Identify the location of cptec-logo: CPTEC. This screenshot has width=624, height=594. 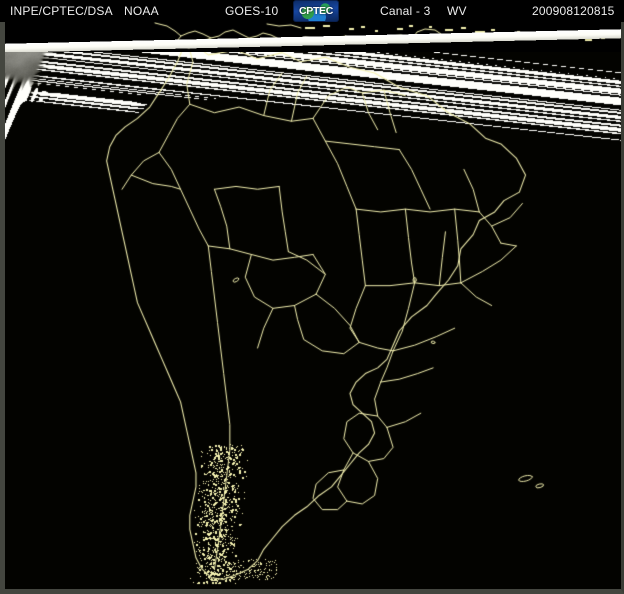
(316, 11).